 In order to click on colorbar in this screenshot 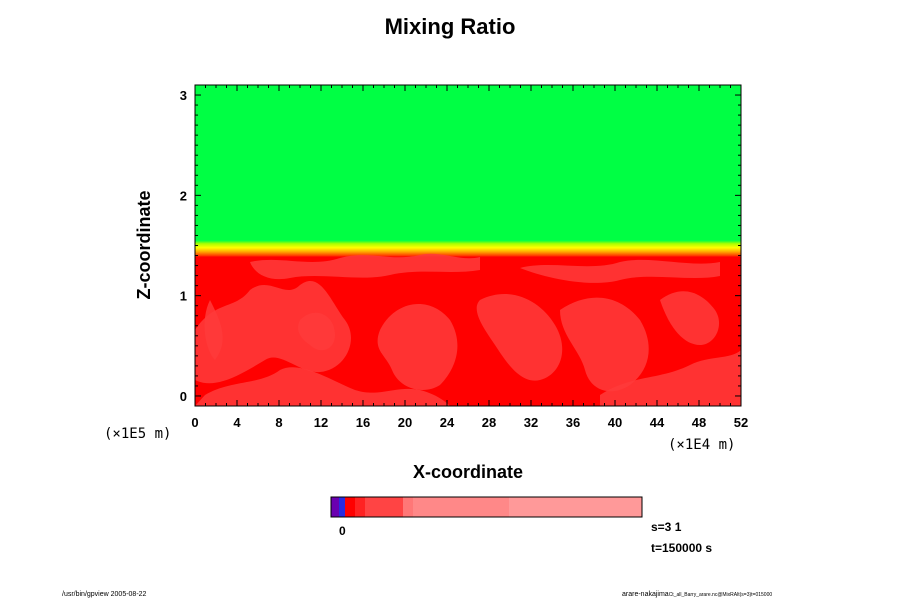, I will do `click(486, 507)`.